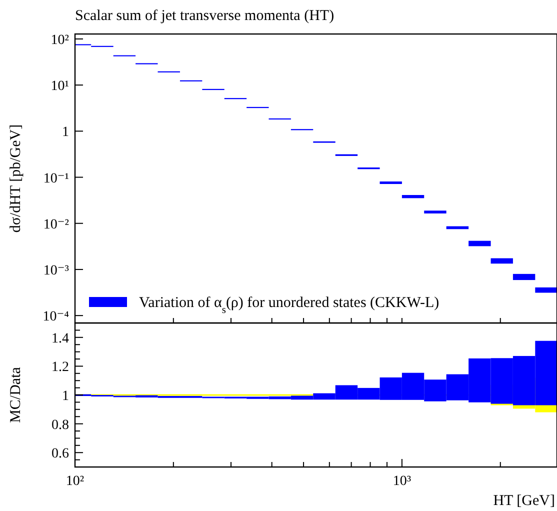 This screenshot has height=511, width=557. I want to click on y-tick-label: 1.4, so click(60, 338).